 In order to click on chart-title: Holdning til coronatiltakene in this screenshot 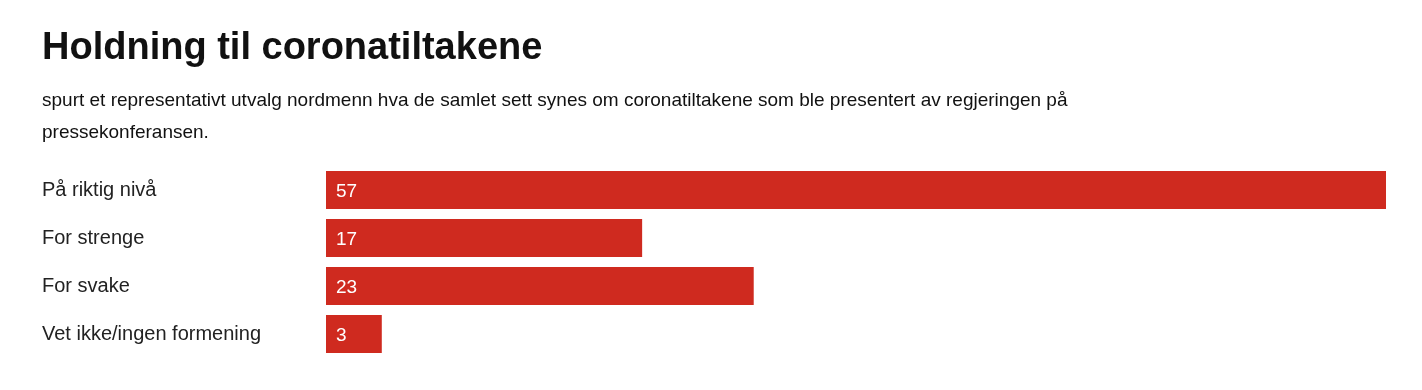, I will do `click(293, 46)`.